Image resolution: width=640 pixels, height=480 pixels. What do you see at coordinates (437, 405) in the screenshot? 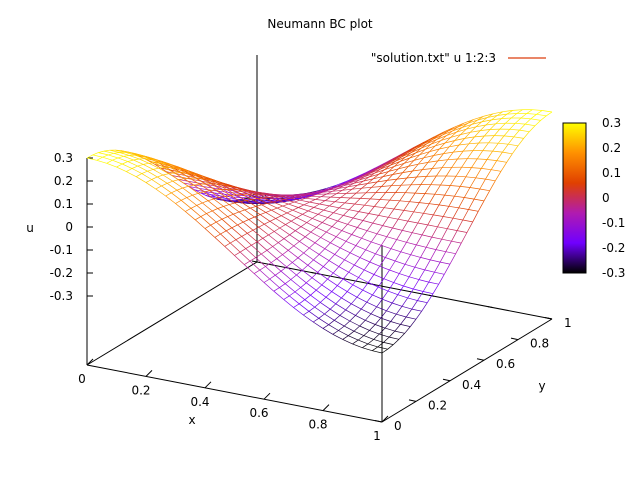
I see `y-tick-label: 0.2` at bounding box center [437, 405].